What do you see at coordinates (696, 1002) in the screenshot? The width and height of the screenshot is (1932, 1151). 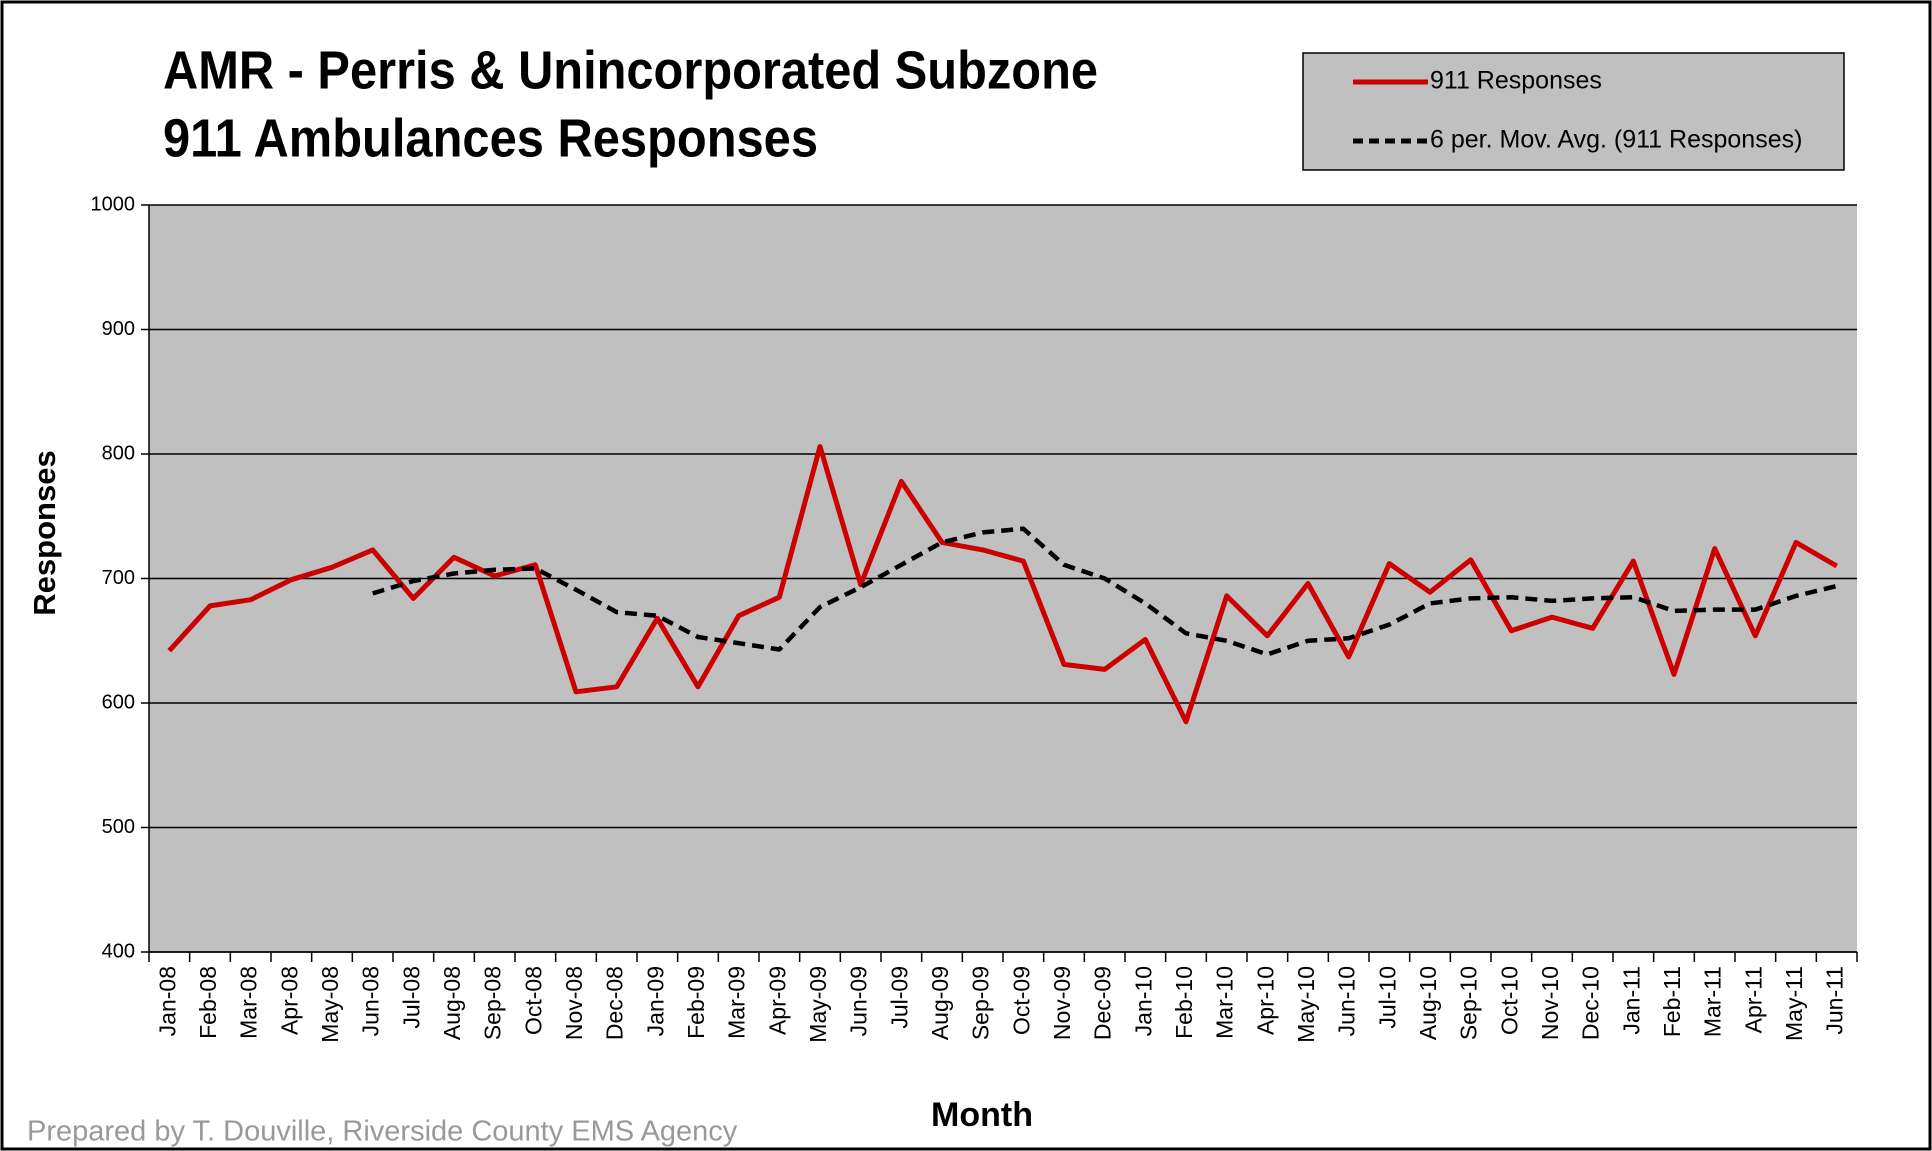 I see `x-tick-label: Feb-09` at bounding box center [696, 1002].